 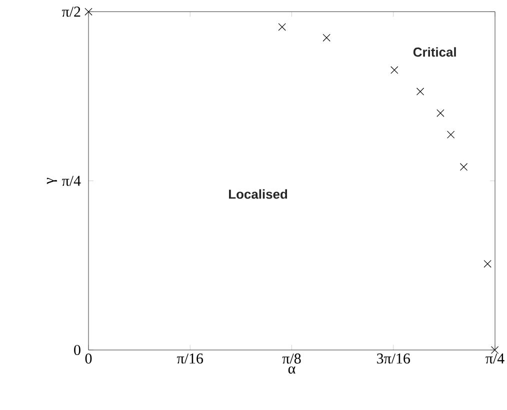 I want to click on x-axis-title: α, so click(x=292, y=370).